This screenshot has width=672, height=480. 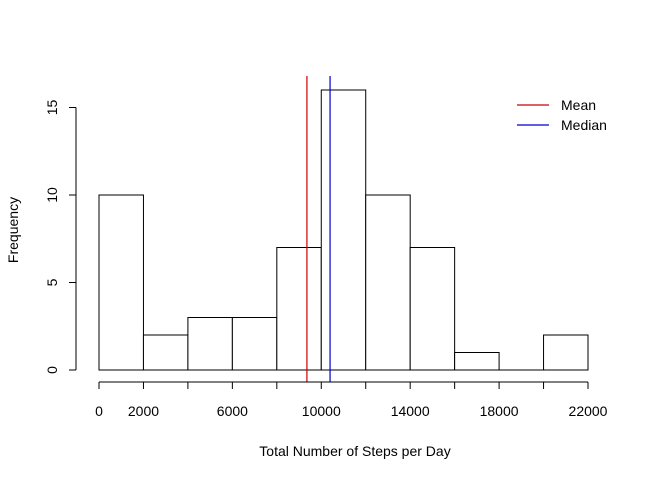 What do you see at coordinates (52, 370) in the screenshot?
I see `y-tick-label: 0` at bounding box center [52, 370].